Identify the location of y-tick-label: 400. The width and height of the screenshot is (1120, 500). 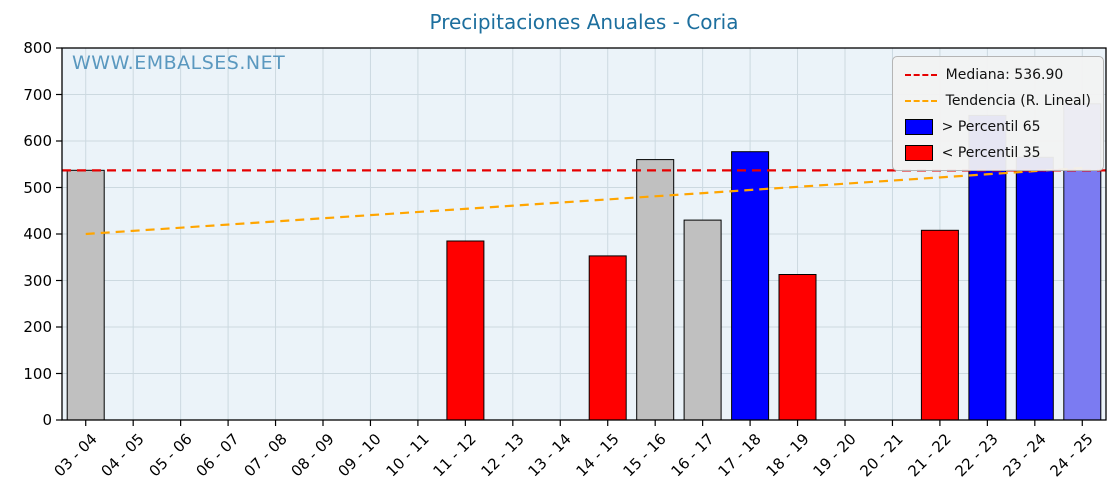
(37, 234).